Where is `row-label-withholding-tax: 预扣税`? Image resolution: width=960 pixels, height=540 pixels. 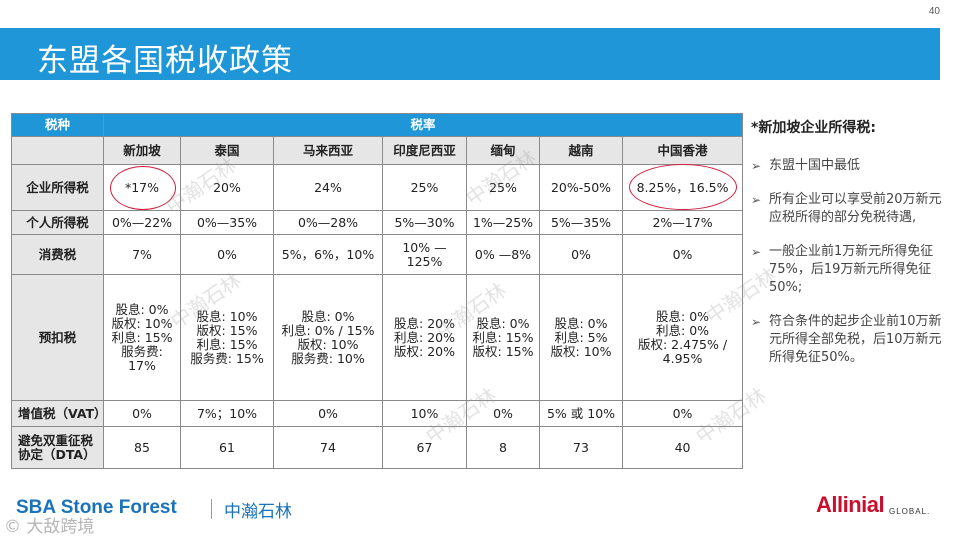
row-label-withholding-tax: 预扣税 is located at coordinates (57, 337).